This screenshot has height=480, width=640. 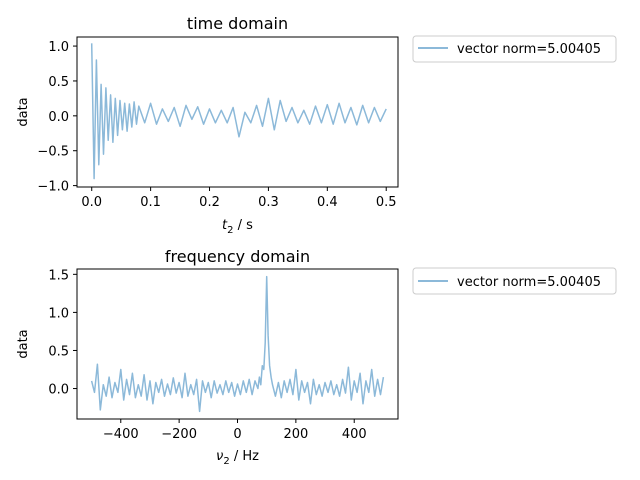 I want to click on frequency-domain-xtick-label: 0, so click(x=237, y=434).